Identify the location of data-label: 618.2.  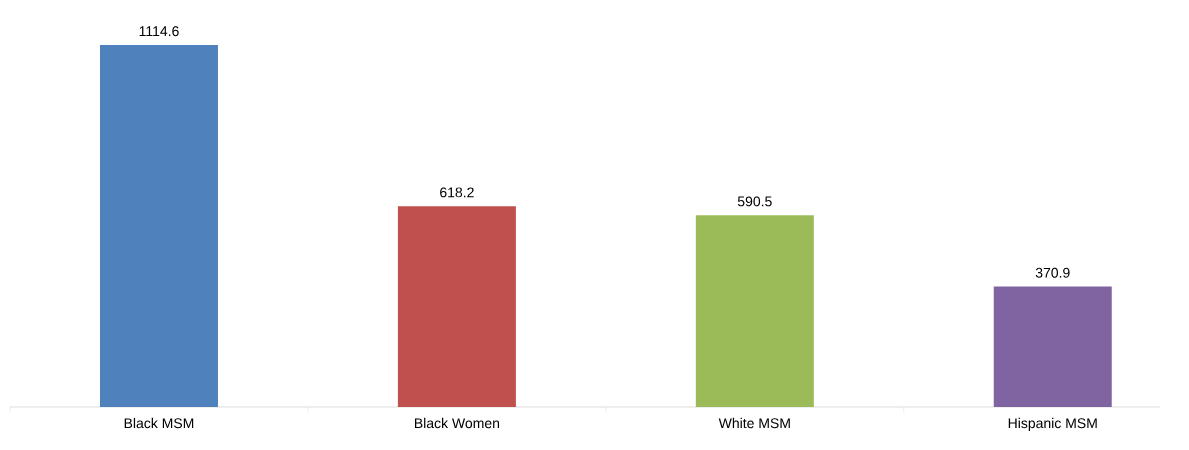
(457, 192).